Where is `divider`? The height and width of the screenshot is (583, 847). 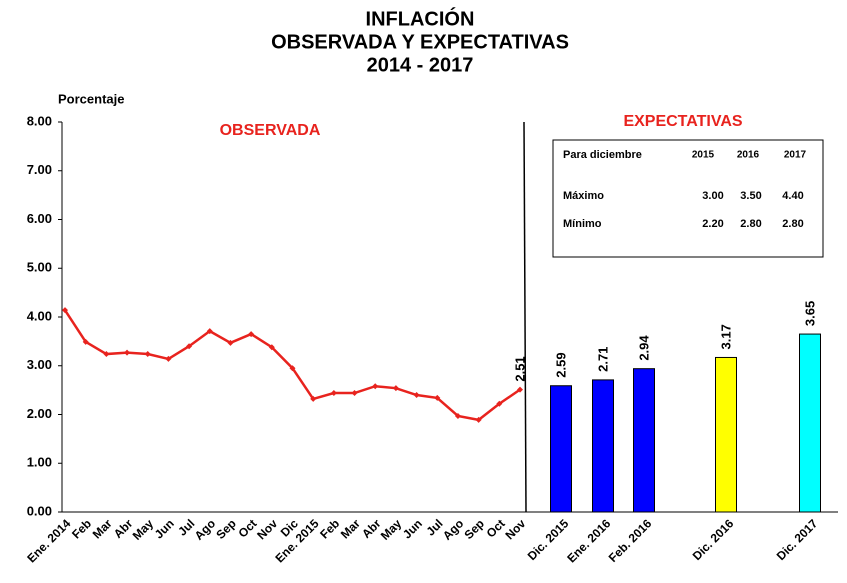 divider is located at coordinates (525, 317).